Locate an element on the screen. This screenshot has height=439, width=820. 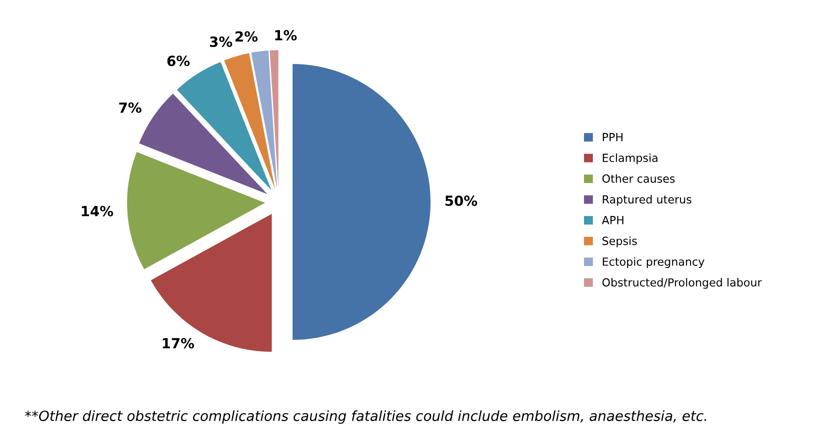
legend-label: PPH is located at coordinates (612, 137).